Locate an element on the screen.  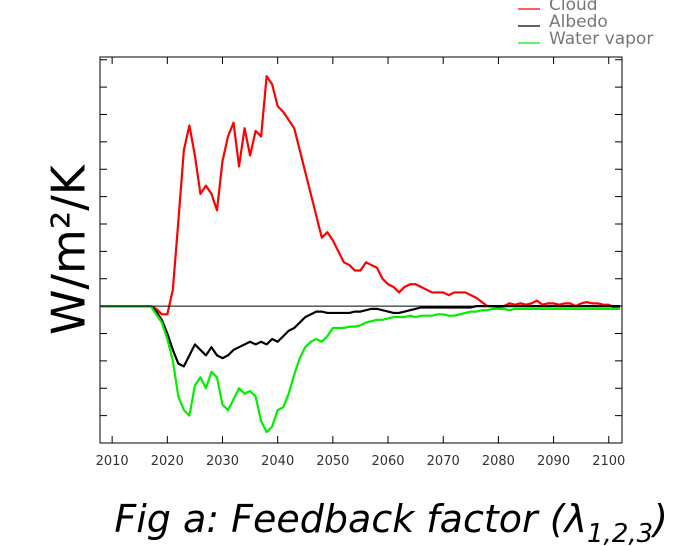
x-tick-label: 2010 is located at coordinates (112, 461).